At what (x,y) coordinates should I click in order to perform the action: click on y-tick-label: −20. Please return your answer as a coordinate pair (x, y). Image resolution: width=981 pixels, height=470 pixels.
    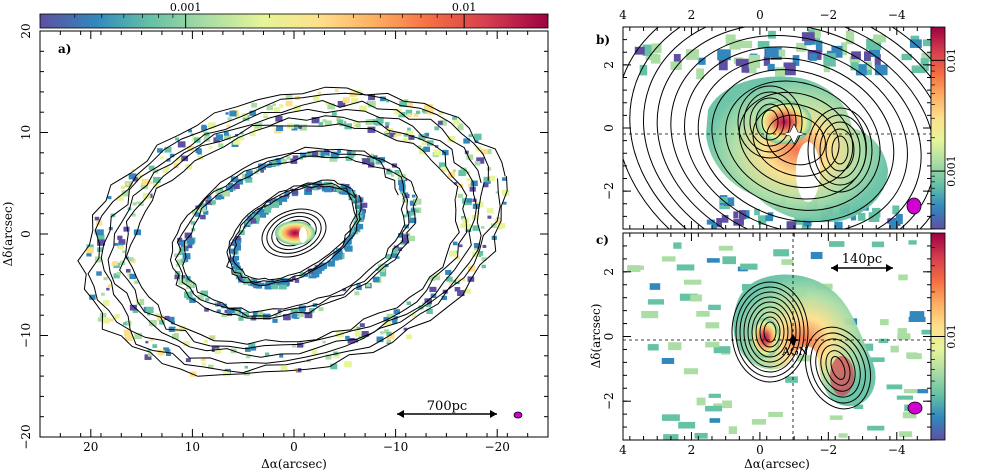
    Looking at the image, I should click on (26, 436).